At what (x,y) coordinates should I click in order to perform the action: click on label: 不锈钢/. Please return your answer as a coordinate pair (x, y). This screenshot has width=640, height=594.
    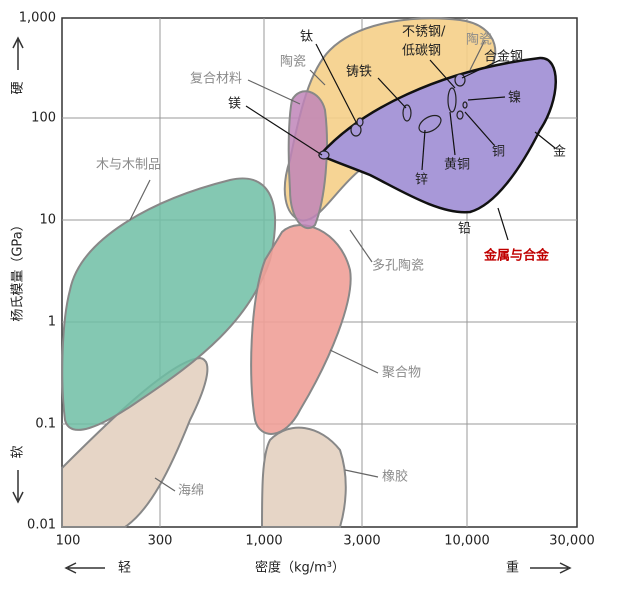
    Looking at the image, I should click on (424, 32).